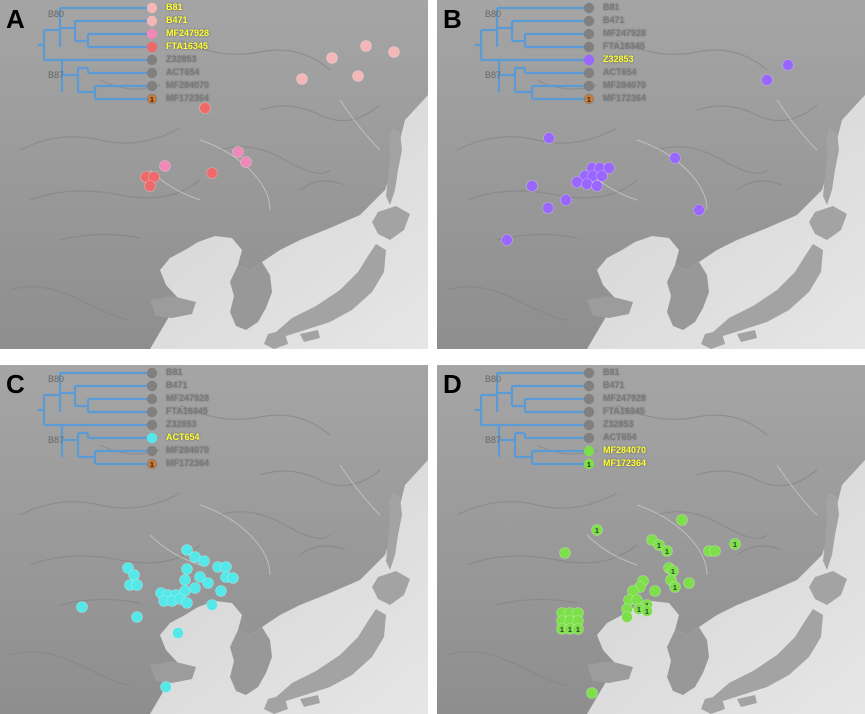 The height and width of the screenshot is (714, 865). I want to click on sample-locations, so click(157, 618).